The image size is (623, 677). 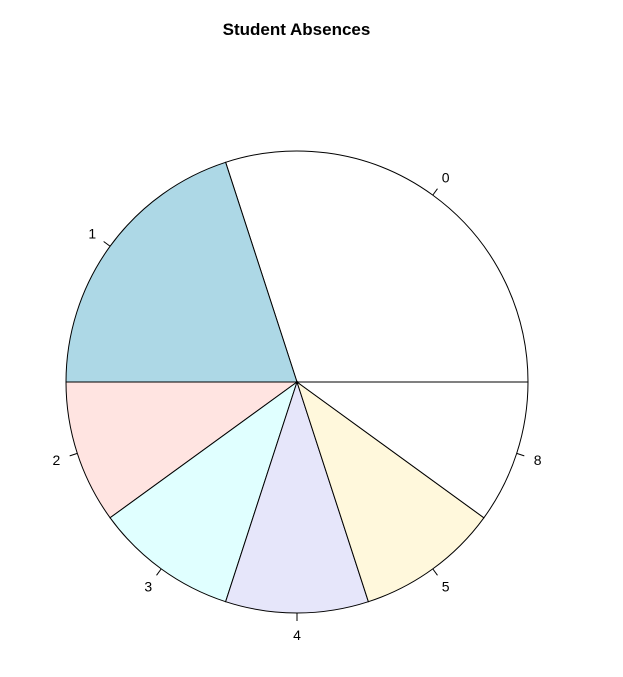 What do you see at coordinates (92, 233) in the screenshot?
I see `pie-label-1: 1` at bounding box center [92, 233].